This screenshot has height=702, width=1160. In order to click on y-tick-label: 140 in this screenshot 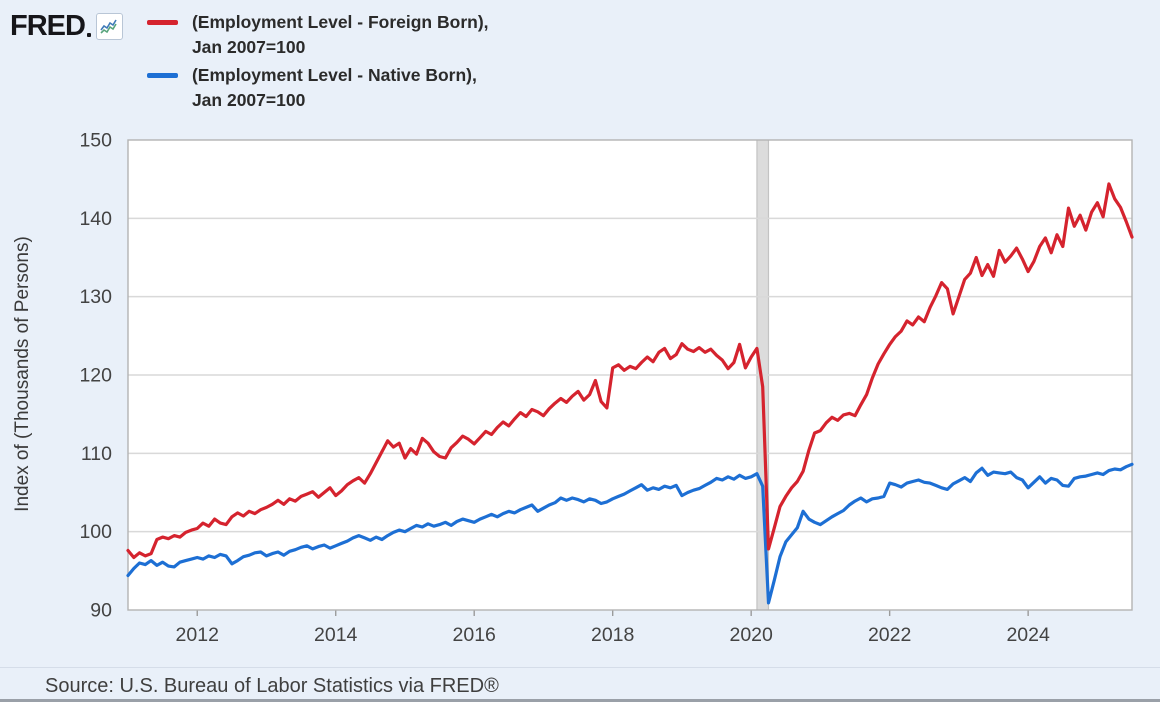, I will do `click(95, 219)`.